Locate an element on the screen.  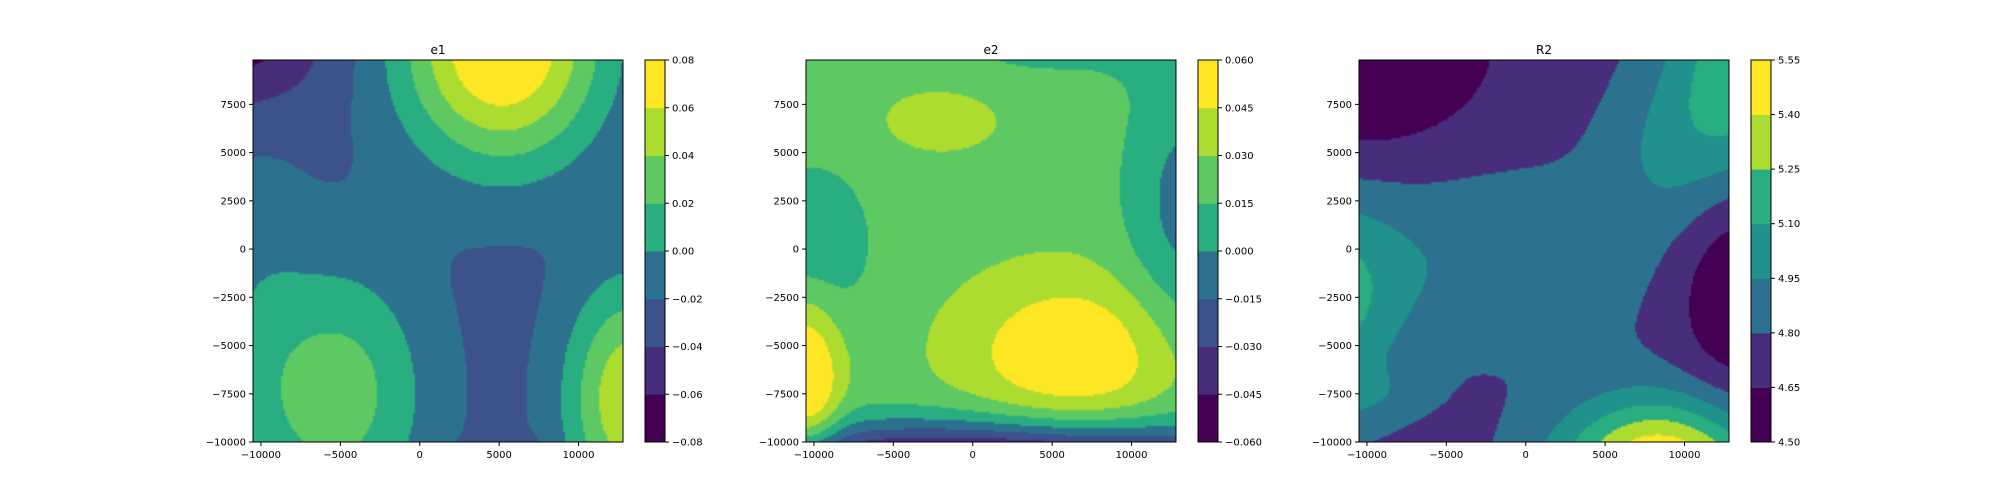
colorbar-tick-label: −0.045 is located at coordinates (1243, 395).